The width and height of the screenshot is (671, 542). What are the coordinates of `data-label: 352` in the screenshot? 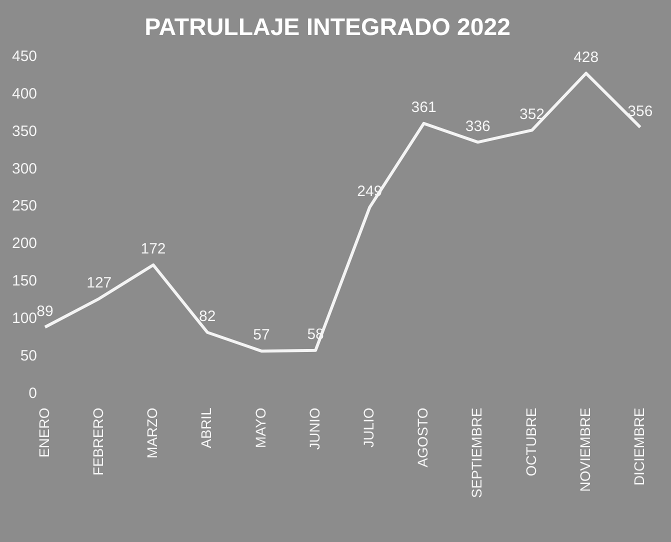 It's located at (531, 114).